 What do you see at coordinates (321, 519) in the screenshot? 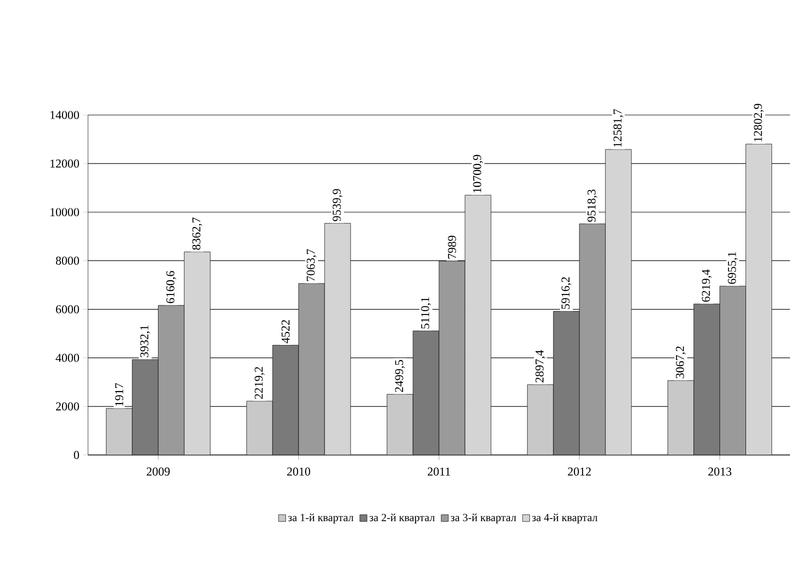
I see `legend-label: за 1-й квартал` at bounding box center [321, 519].